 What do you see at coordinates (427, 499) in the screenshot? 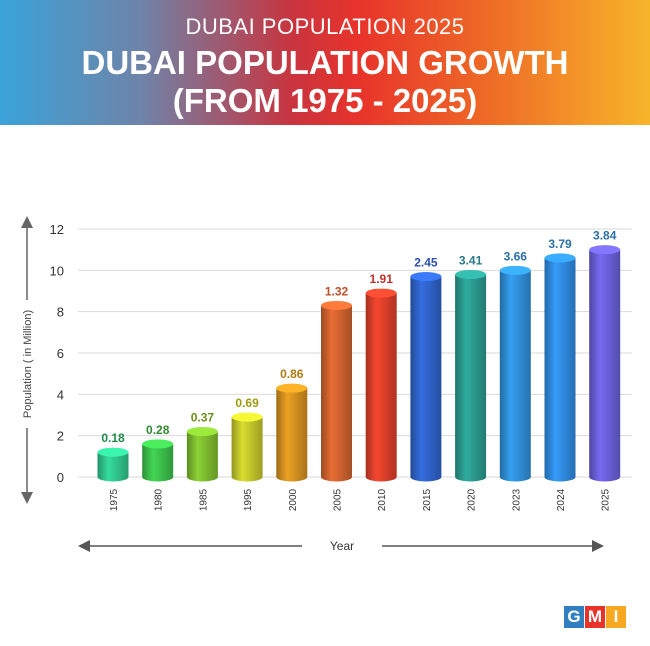
I see `x-tick-label: 2015` at bounding box center [427, 499].